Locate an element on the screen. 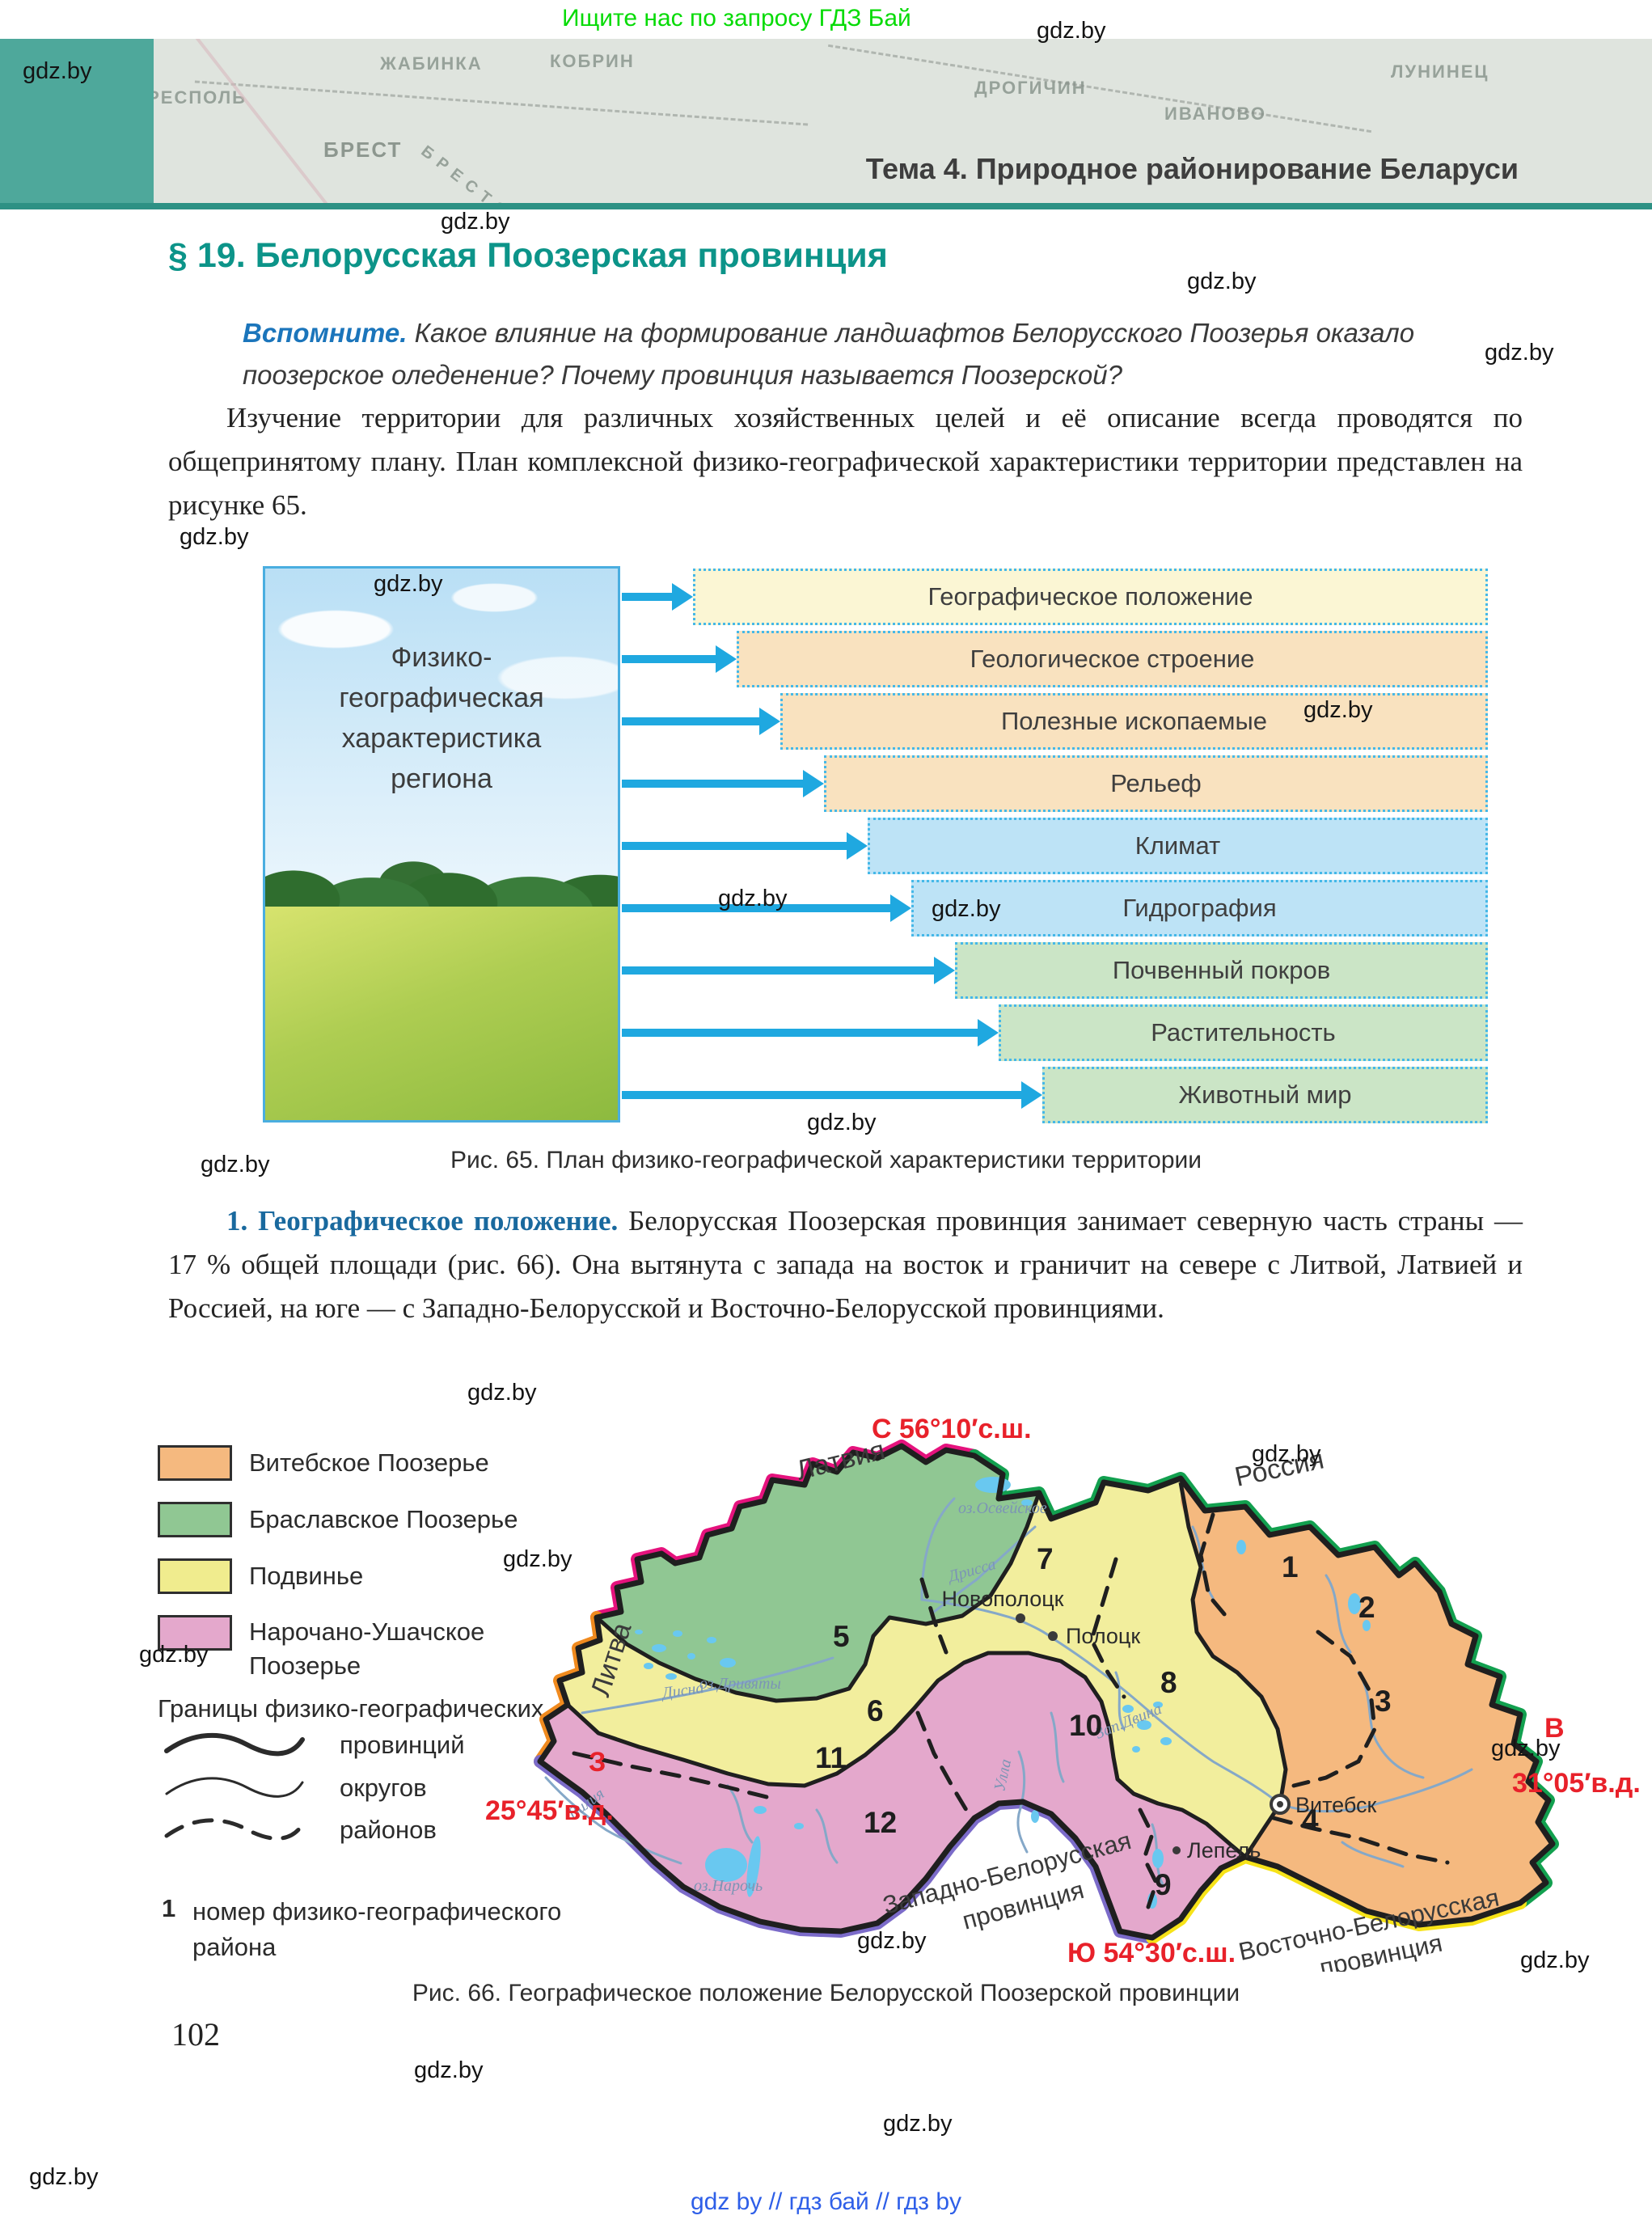 This screenshot has height=2224, width=1652. legend-label-narochano: Нарочано-Ушачское Поозерье is located at coordinates (367, 1648).